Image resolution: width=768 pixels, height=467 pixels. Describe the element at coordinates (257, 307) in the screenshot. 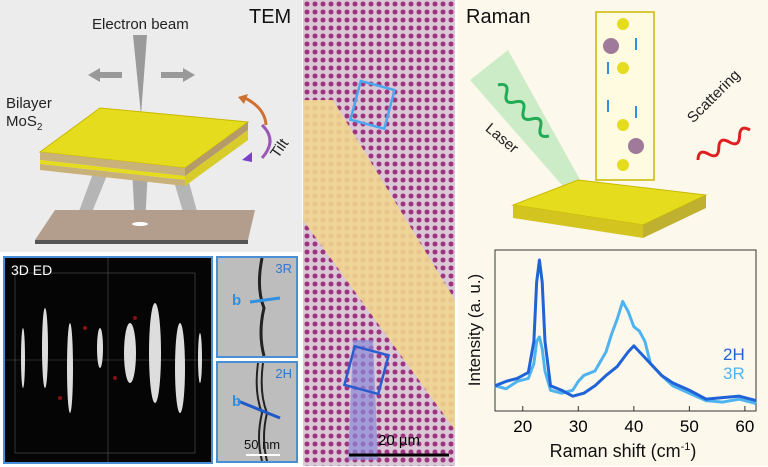

I see `hrtem-3r-panel: 3R b` at that location.